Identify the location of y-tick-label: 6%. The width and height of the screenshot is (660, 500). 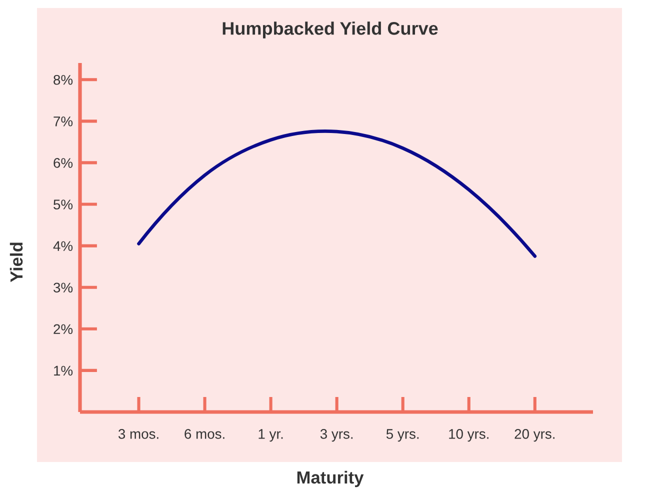
(63, 163).